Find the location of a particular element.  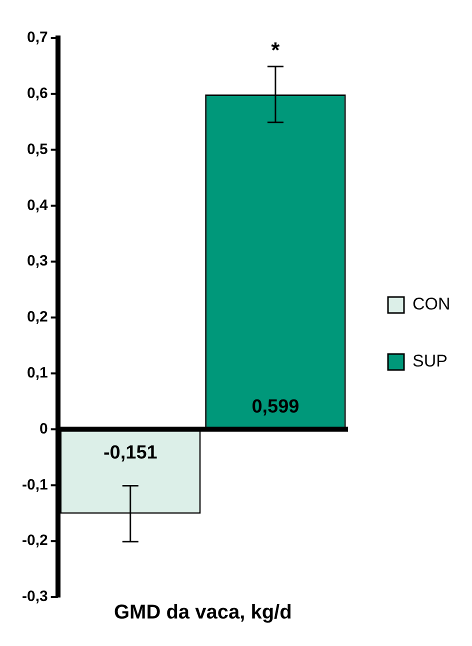

y-tick-label: 0,1 is located at coordinates (37, 373).